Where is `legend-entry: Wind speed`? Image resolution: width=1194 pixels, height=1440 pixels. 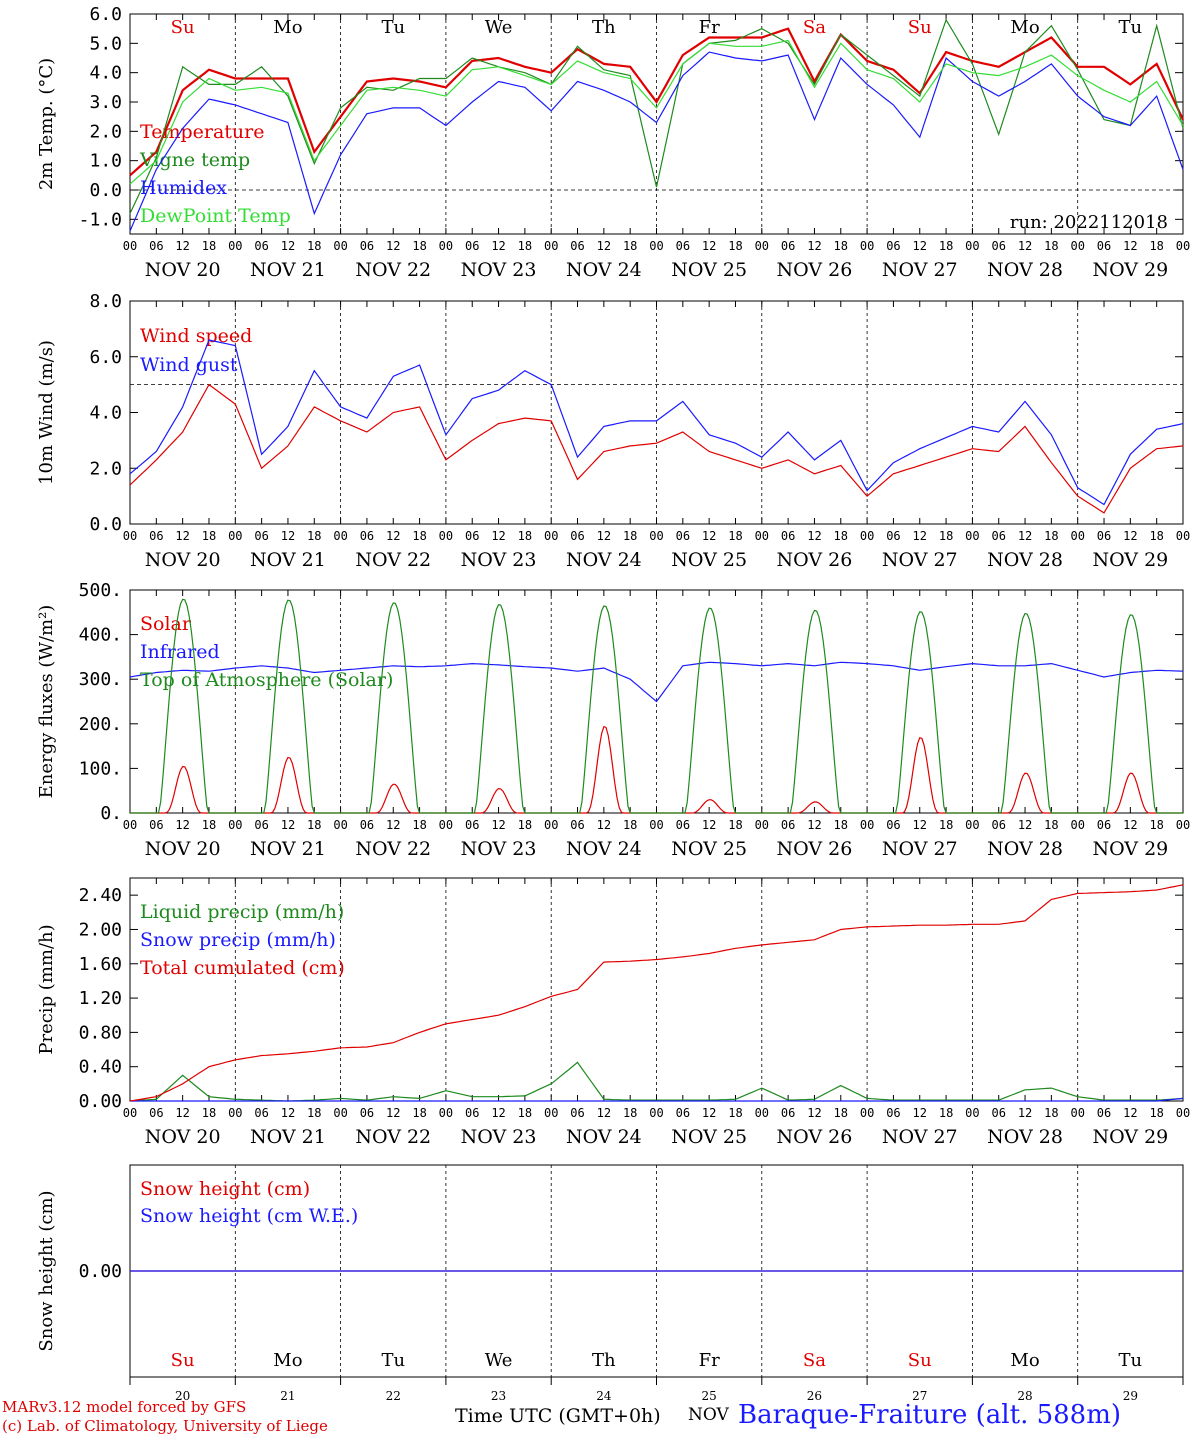
legend-entry: Wind speed is located at coordinates (196, 336).